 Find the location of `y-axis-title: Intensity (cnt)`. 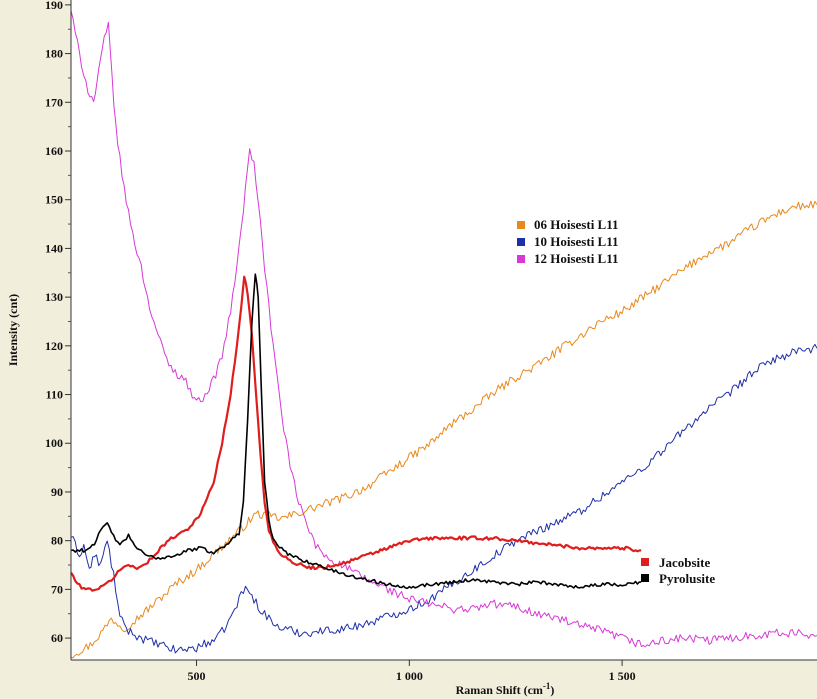

y-axis-title: Intensity (cnt) is located at coordinates (13, 330).